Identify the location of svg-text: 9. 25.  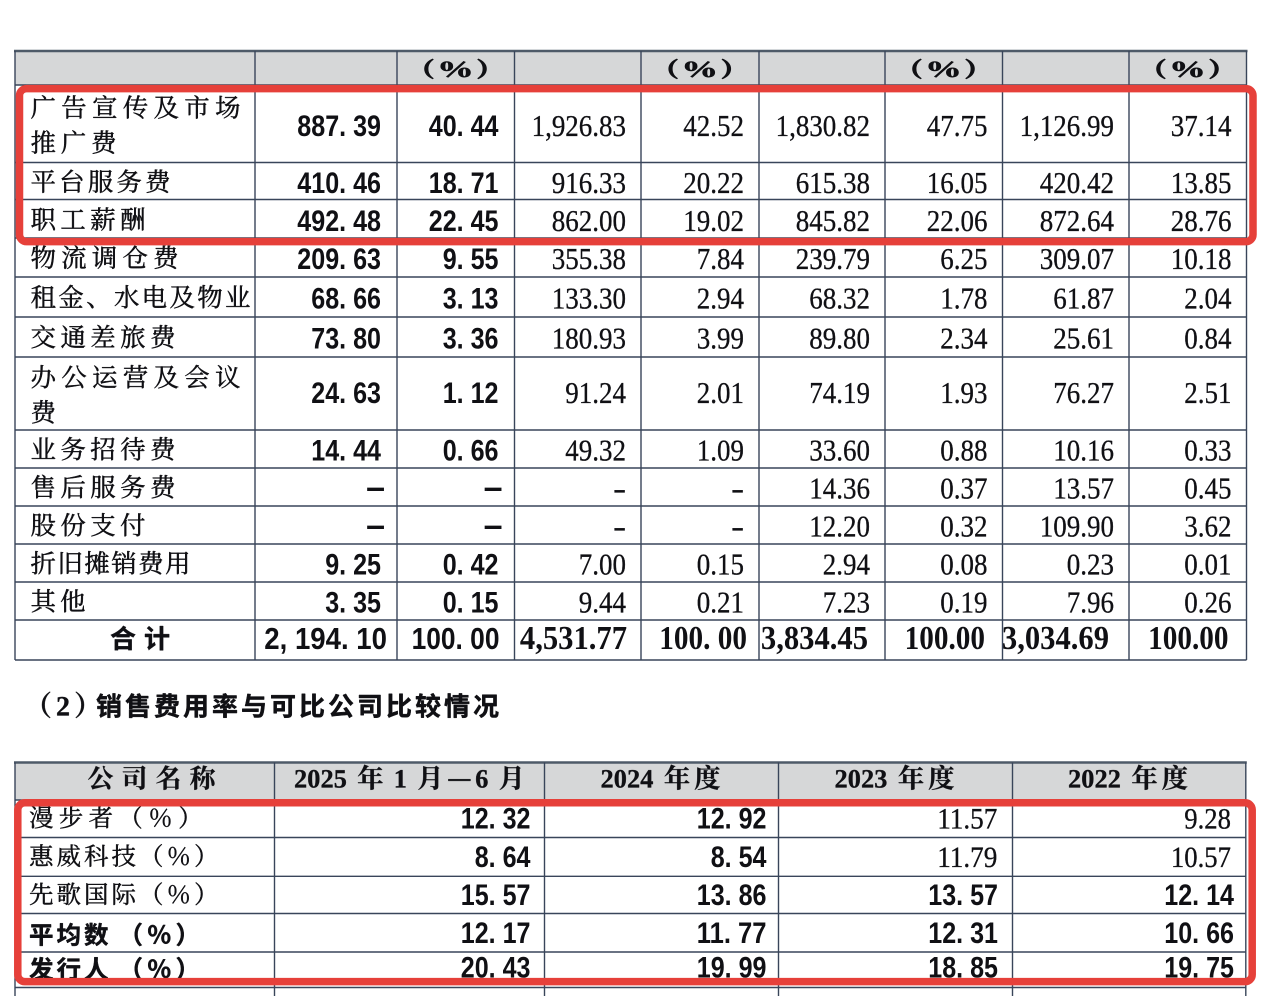
(353, 565).